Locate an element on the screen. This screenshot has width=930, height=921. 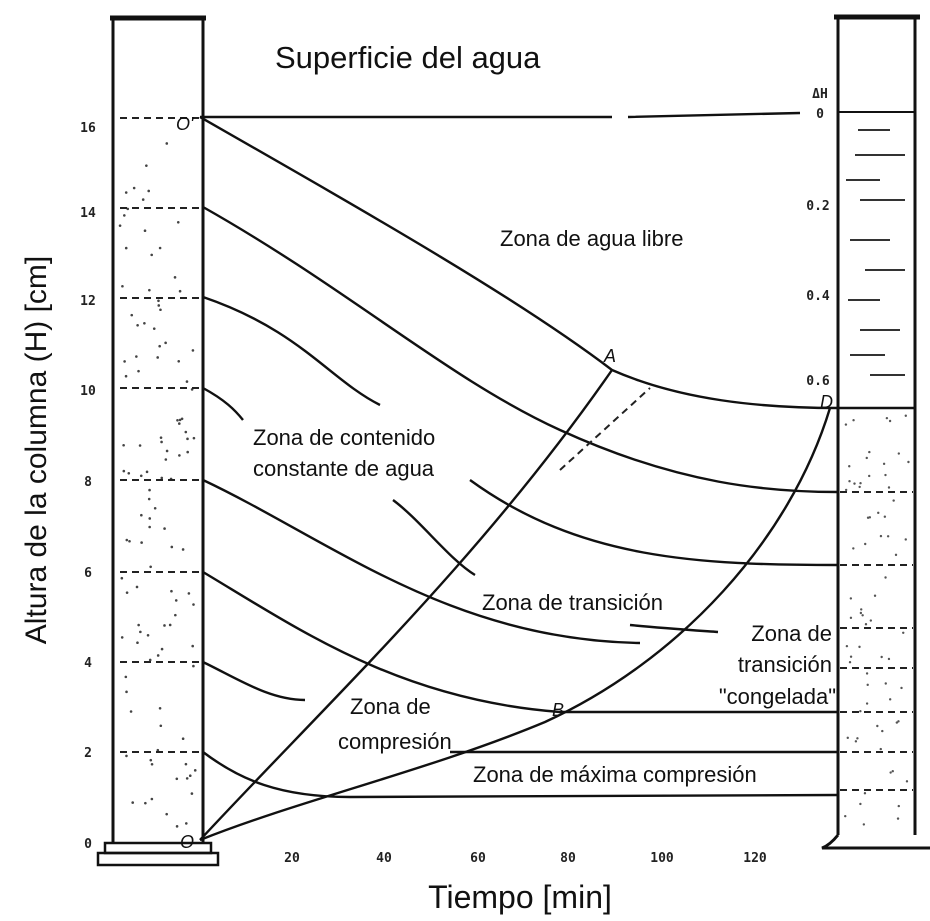
right-axis-label: ΔH is located at coordinates (820, 94).